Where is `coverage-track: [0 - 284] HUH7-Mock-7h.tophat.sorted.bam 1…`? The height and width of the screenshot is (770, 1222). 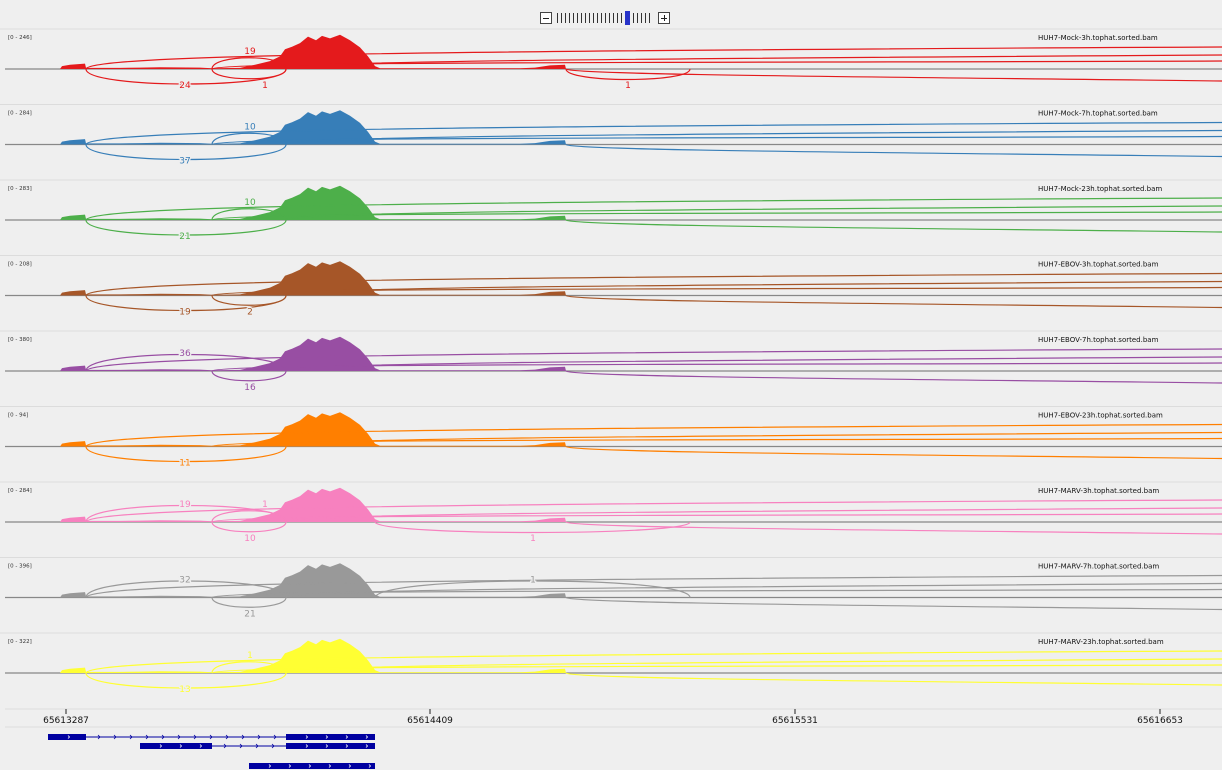
coverage-track: [0 - 284] HUH7-Mock-7h.tophat.sorted.bam 1… is located at coordinates (611, 136).